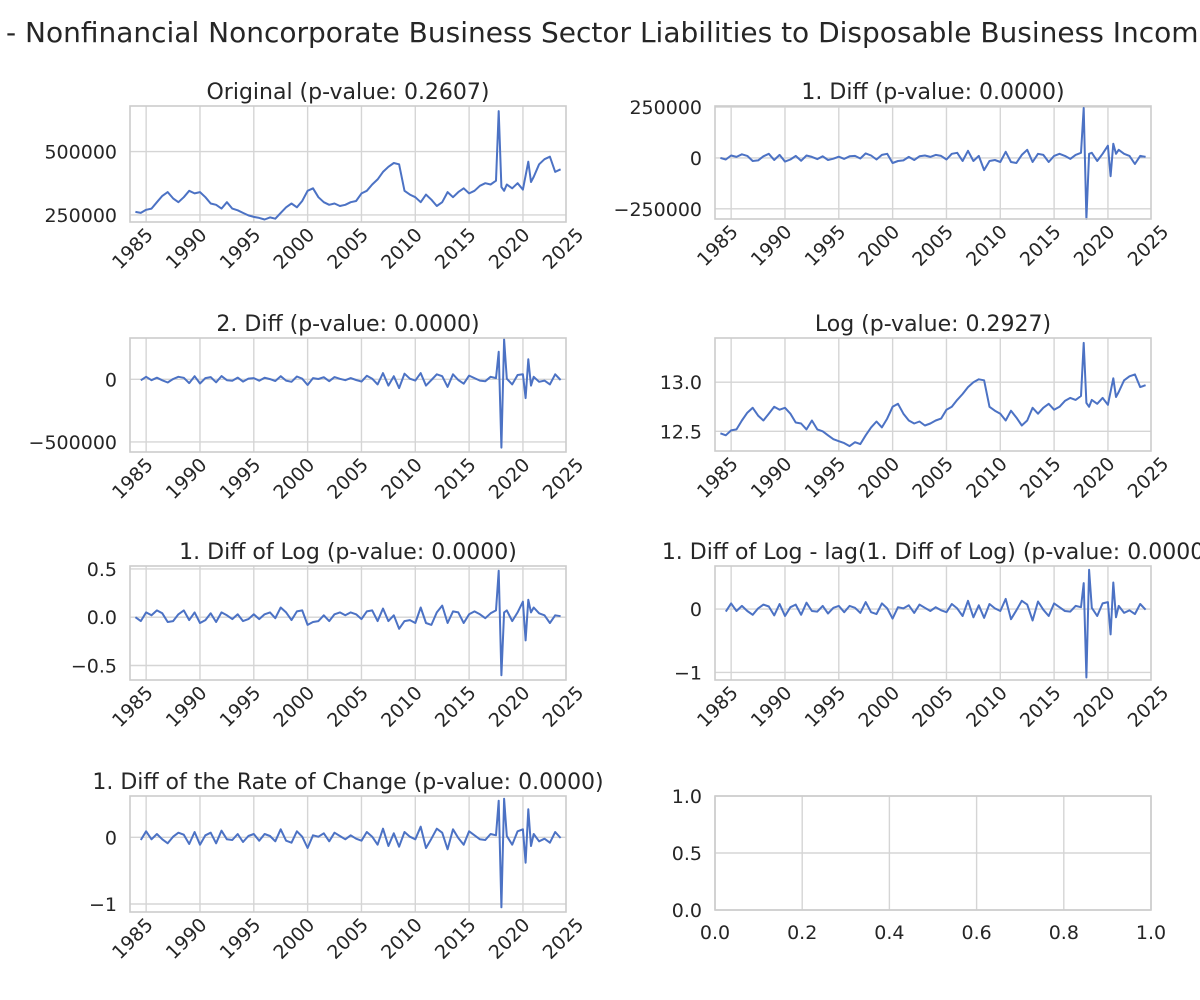 This screenshot has width=1200, height=1000. I want to click on y-tick-label: 13.0, so click(681, 383).